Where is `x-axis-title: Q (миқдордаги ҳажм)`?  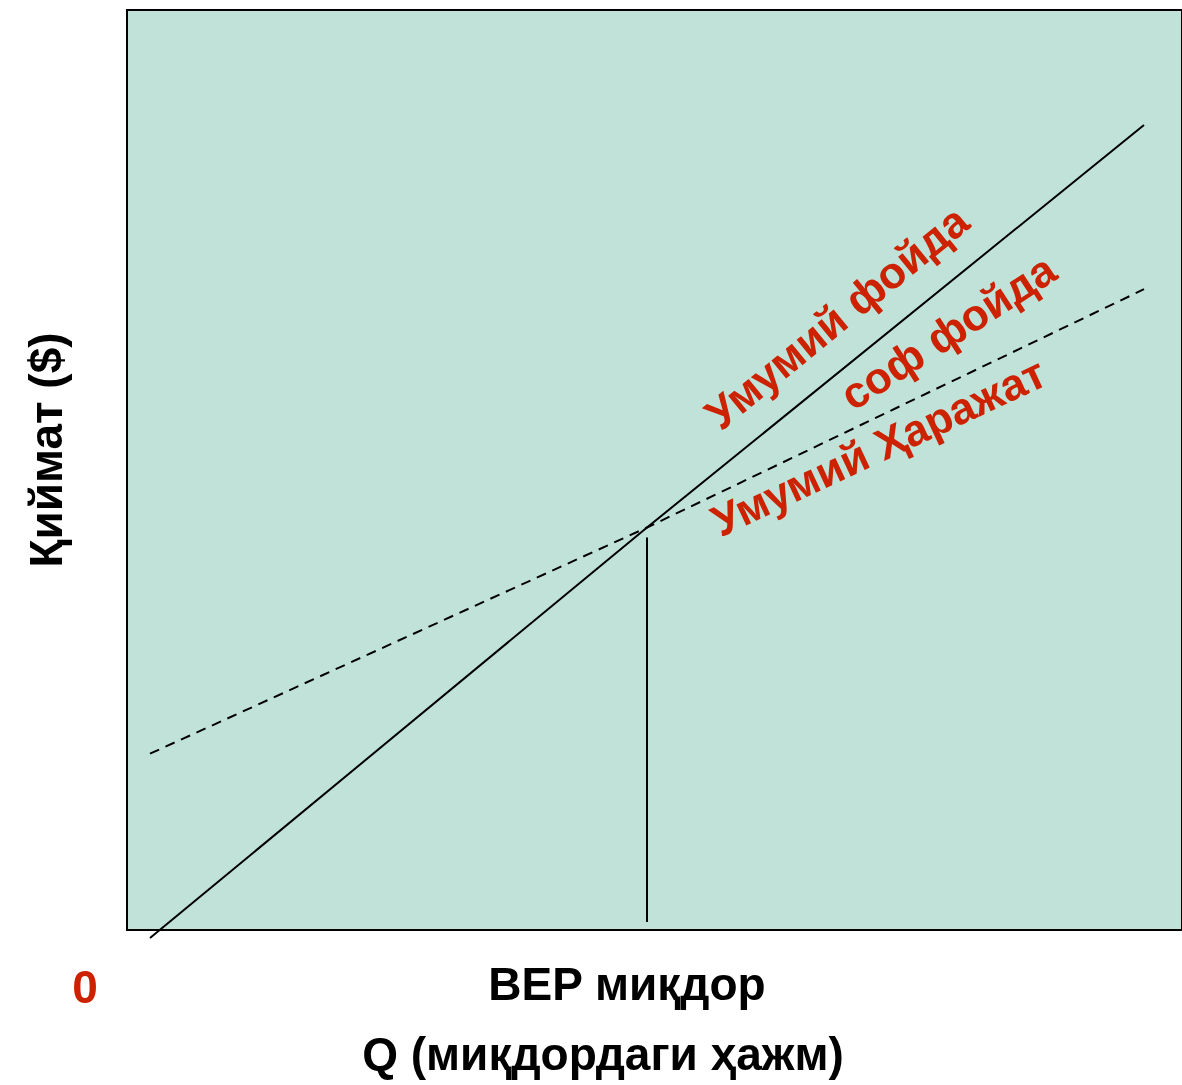 x-axis-title: Q (миқдордаги ҳажм) is located at coordinates (603, 1054).